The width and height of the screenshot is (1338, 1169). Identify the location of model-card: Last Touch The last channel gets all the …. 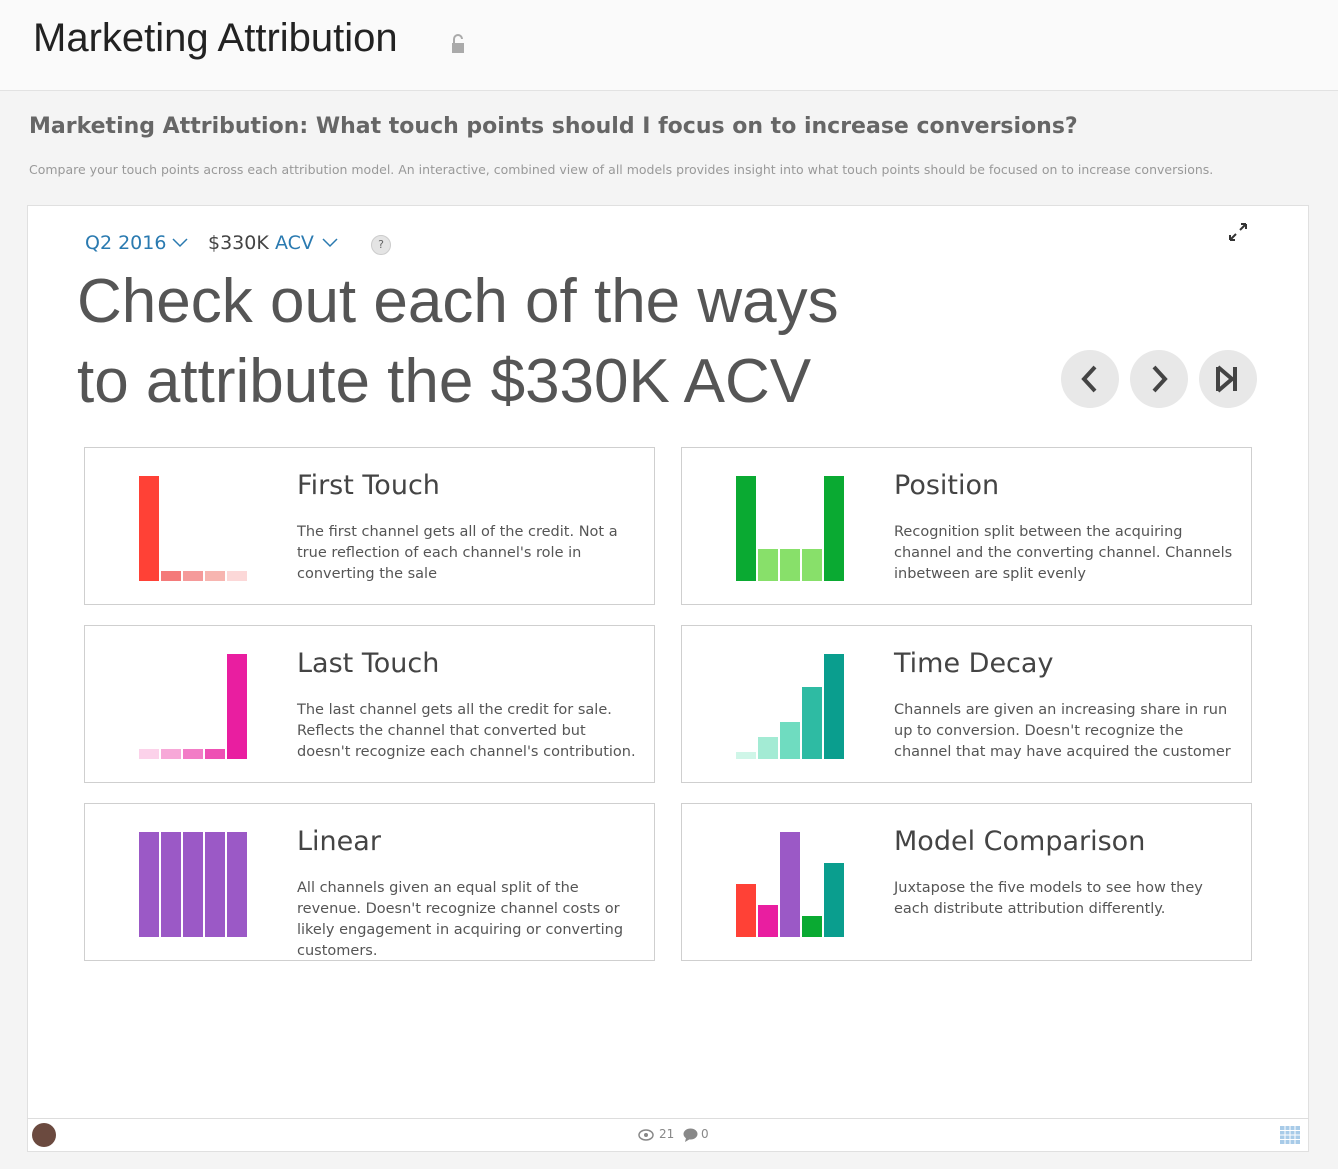
(369, 704).